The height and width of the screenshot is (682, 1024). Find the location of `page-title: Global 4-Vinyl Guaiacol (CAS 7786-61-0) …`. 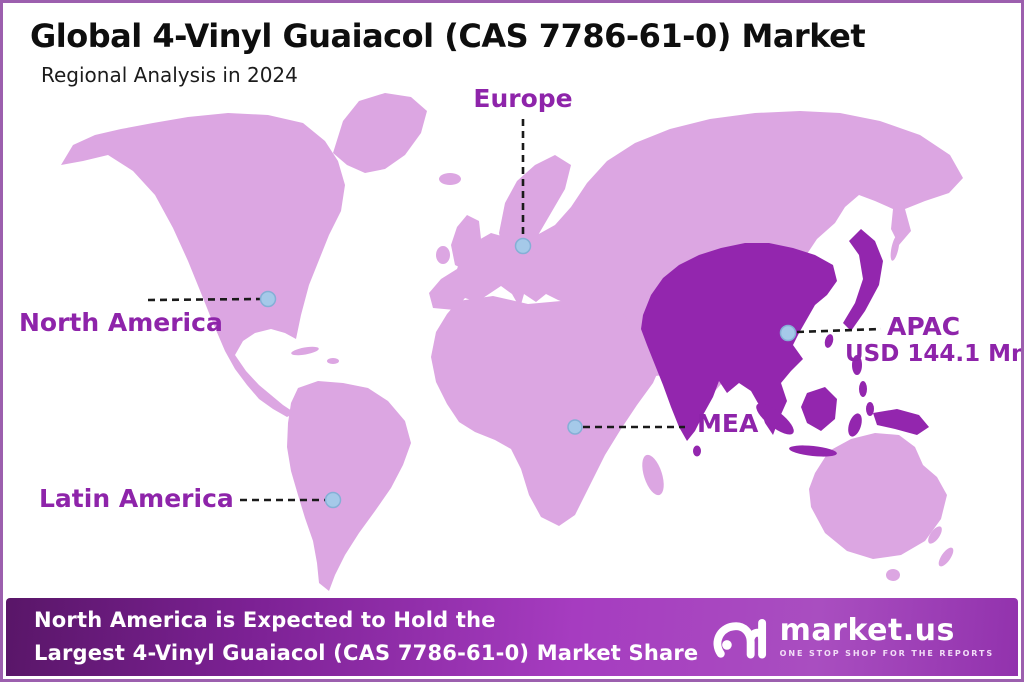

page-title: Global 4-Vinyl Guaiacol (CAS 7786-61-0) … is located at coordinates (448, 36).